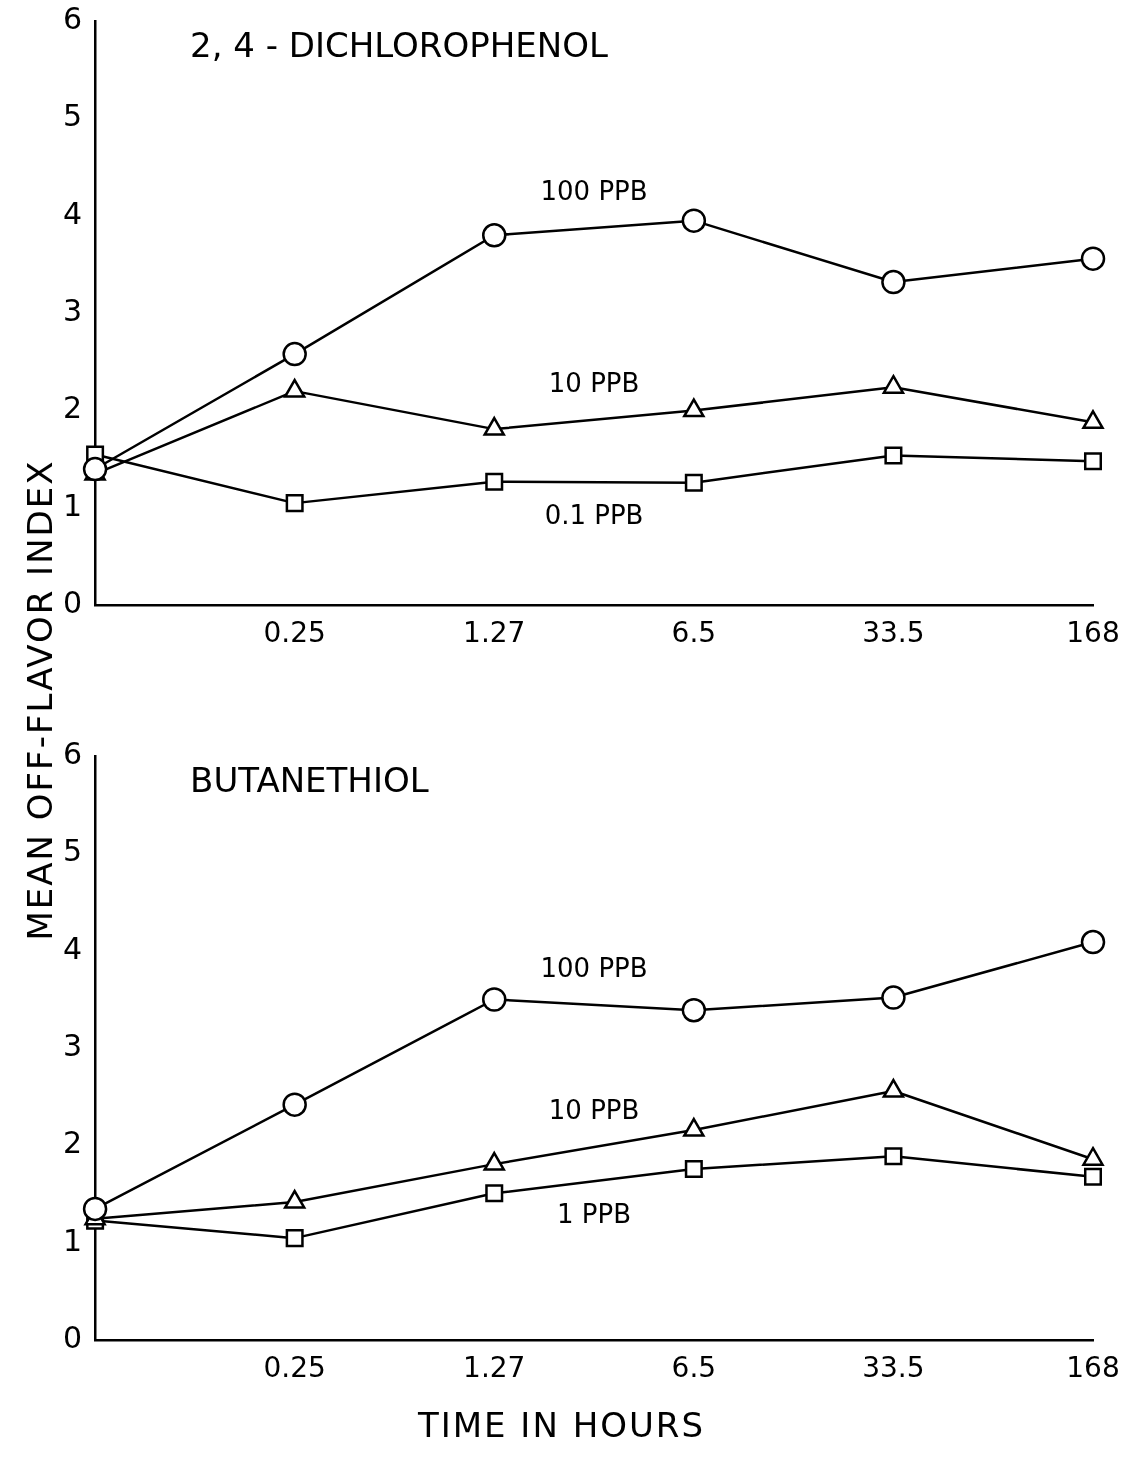 This screenshot has width=1123, height=1468. What do you see at coordinates (594, 1213) in the screenshot?
I see `series-label: 1 PPB` at bounding box center [594, 1213].